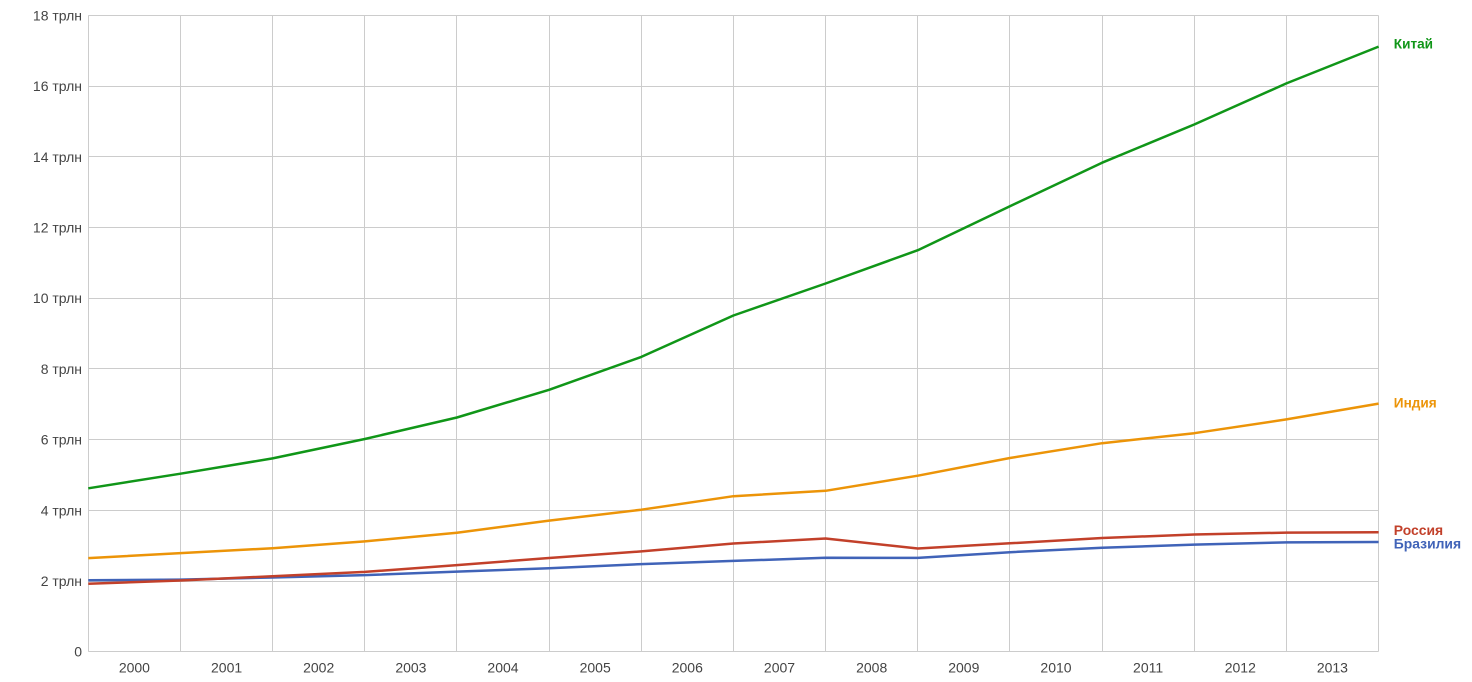  What do you see at coordinates (57, 298) in the screenshot?
I see `svg-text: 10 трлн` at bounding box center [57, 298].